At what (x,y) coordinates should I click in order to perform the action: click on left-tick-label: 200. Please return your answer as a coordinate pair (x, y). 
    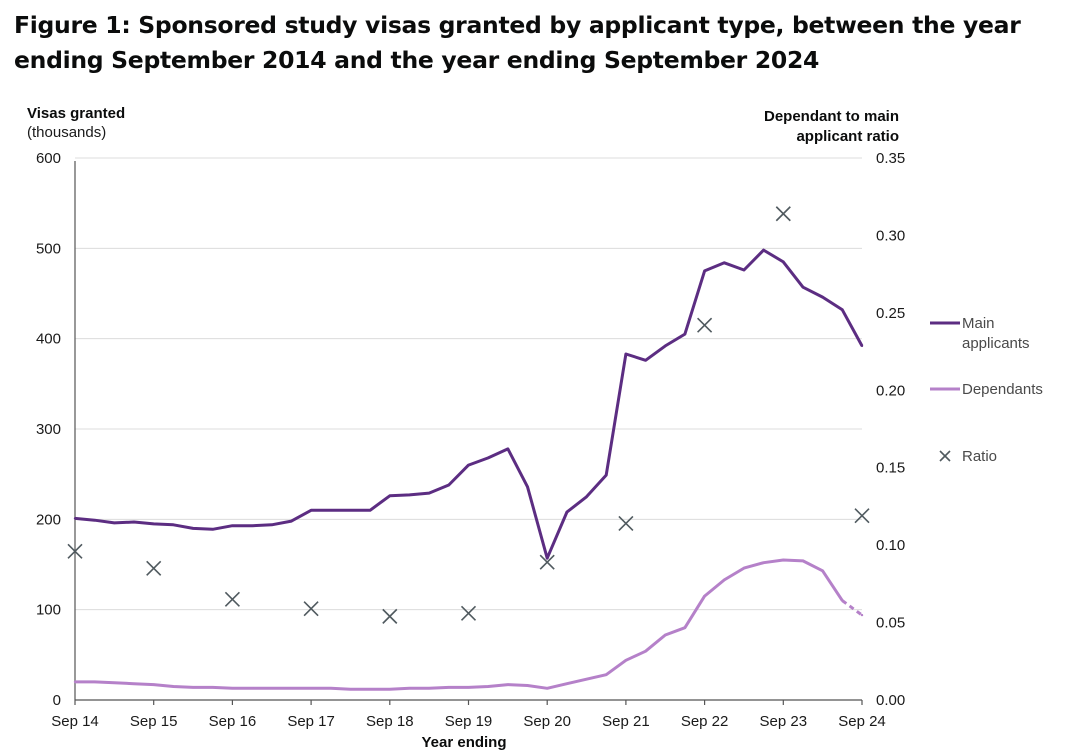
    Looking at the image, I should click on (48, 519).